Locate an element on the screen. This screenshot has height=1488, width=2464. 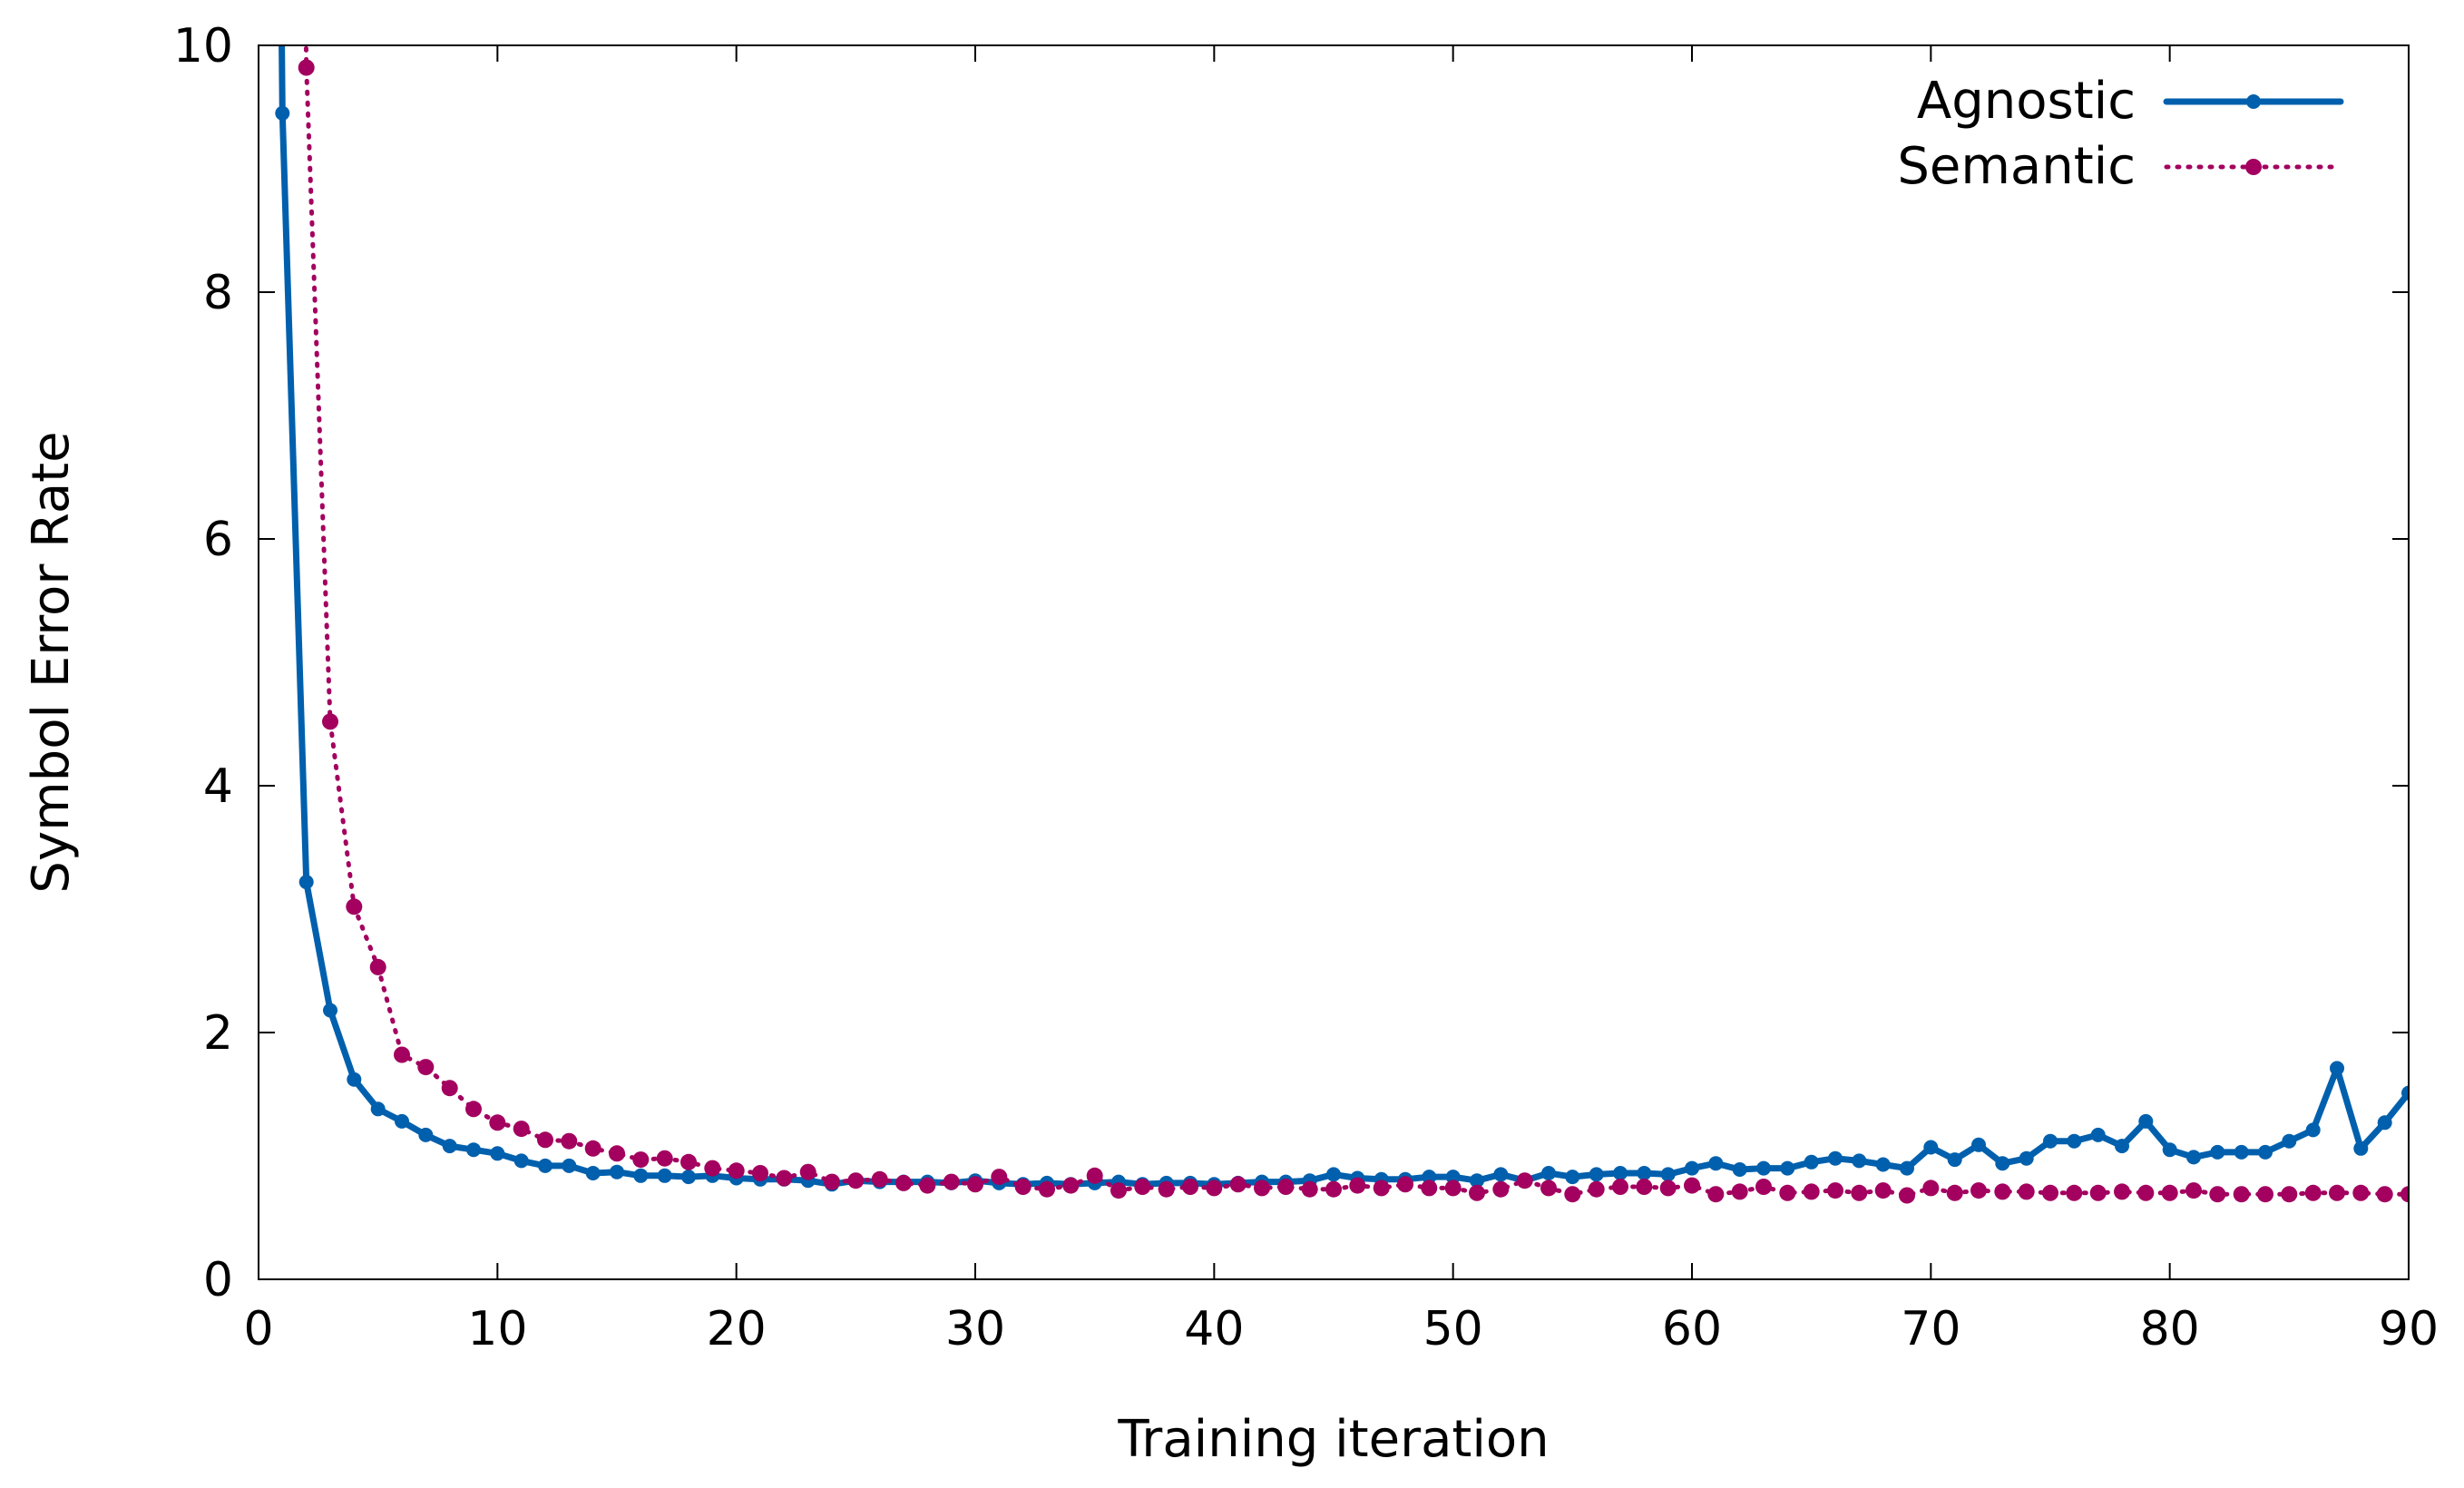
legend-marker-semantic is located at coordinates (2253, 167).